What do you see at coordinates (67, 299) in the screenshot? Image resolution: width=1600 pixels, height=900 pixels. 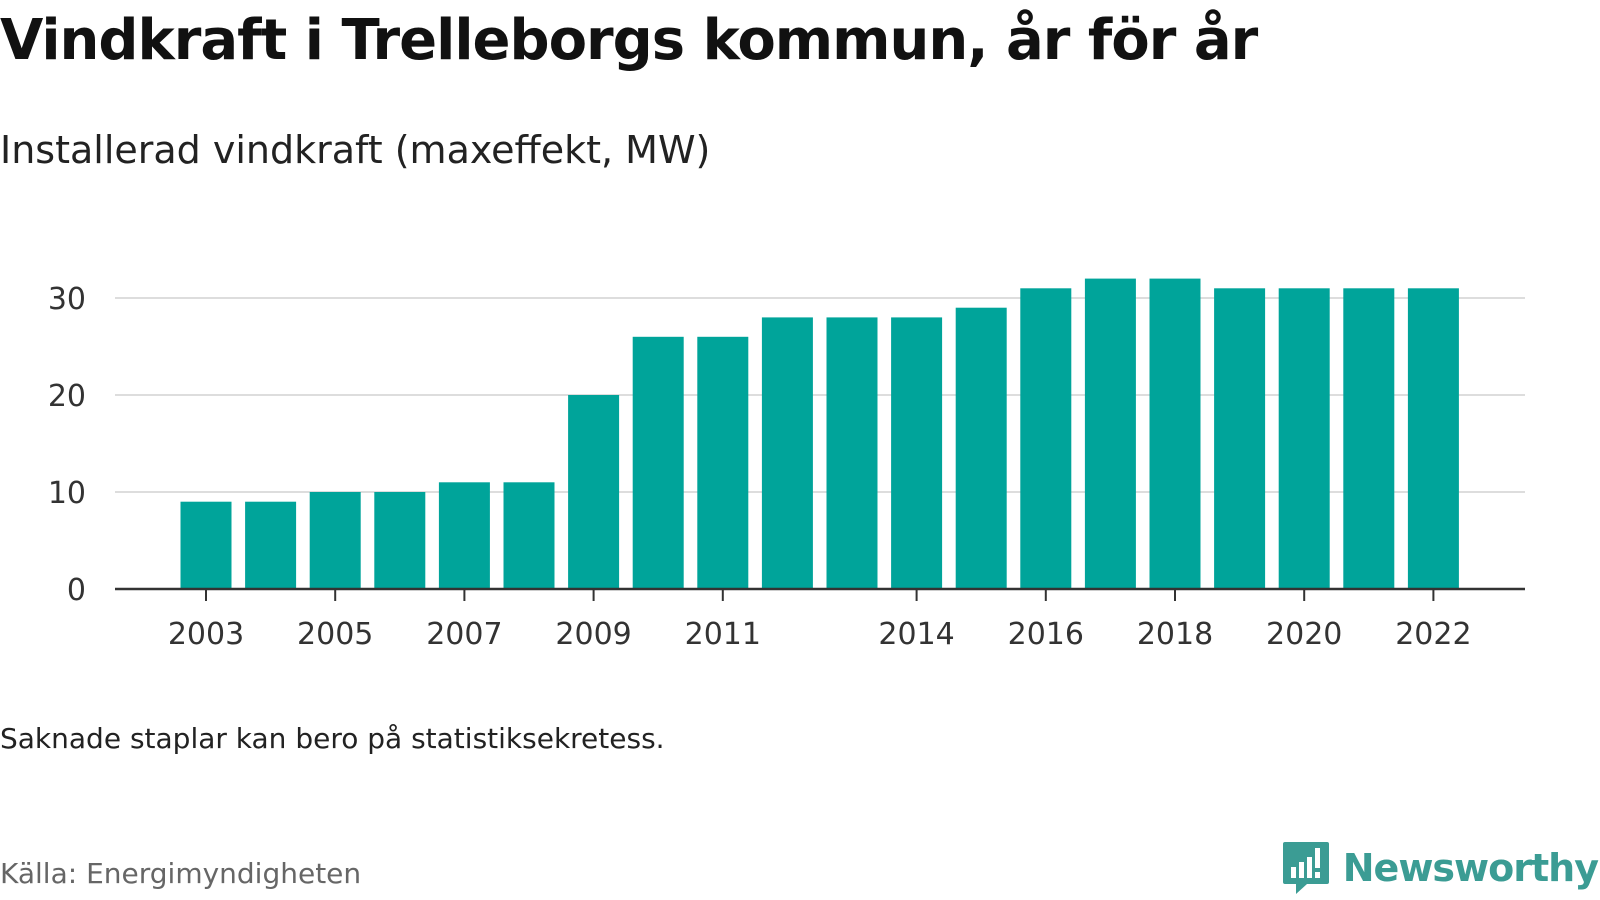 I see `y-tick-label: 30` at bounding box center [67, 299].